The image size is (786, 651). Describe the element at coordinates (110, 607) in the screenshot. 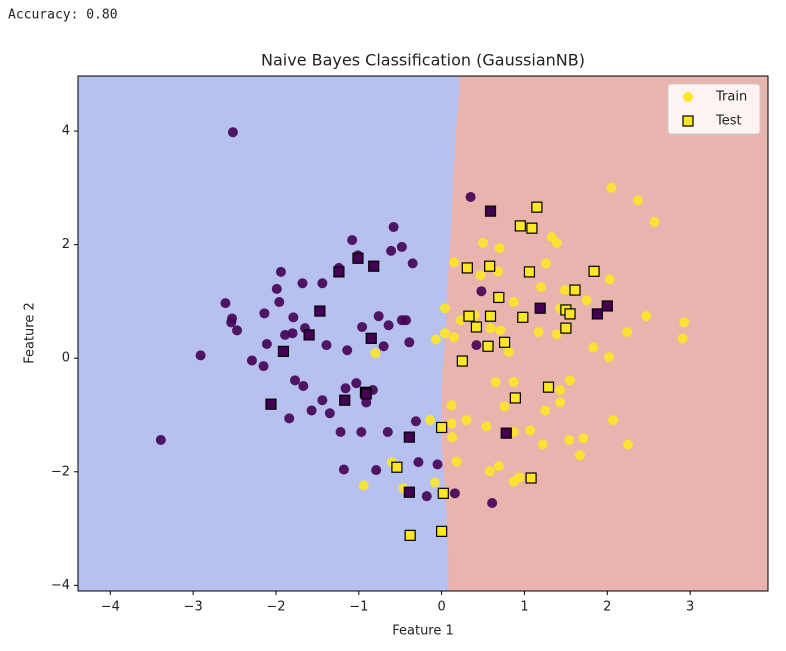

I see `x-tick-label: −4` at that location.